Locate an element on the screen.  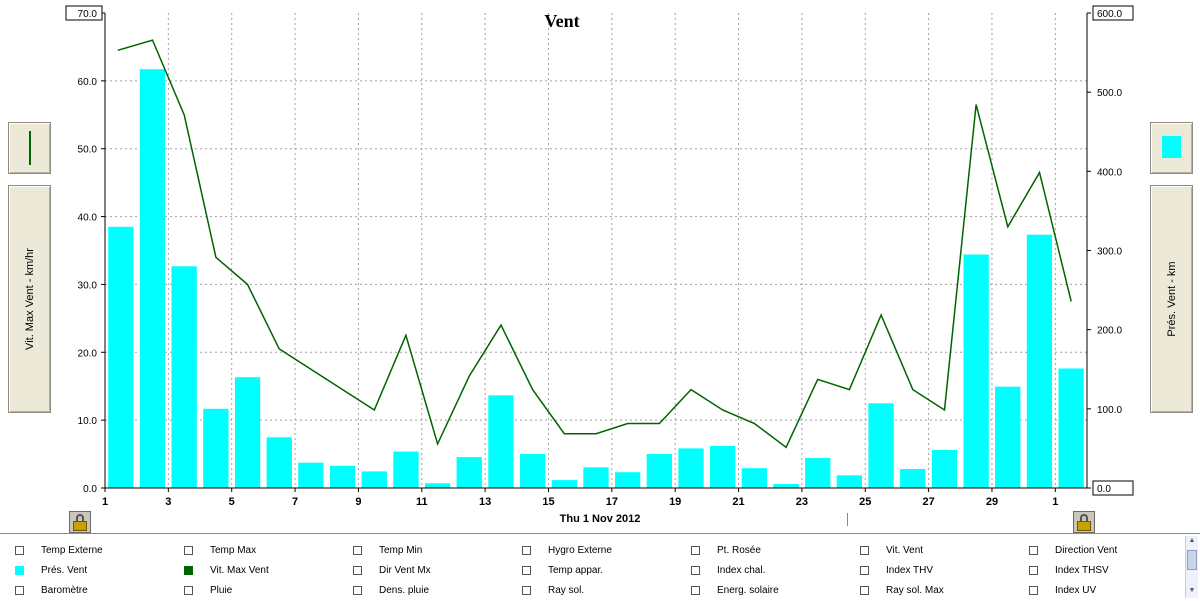
x-tick-label: 27 is located at coordinates (928, 502).